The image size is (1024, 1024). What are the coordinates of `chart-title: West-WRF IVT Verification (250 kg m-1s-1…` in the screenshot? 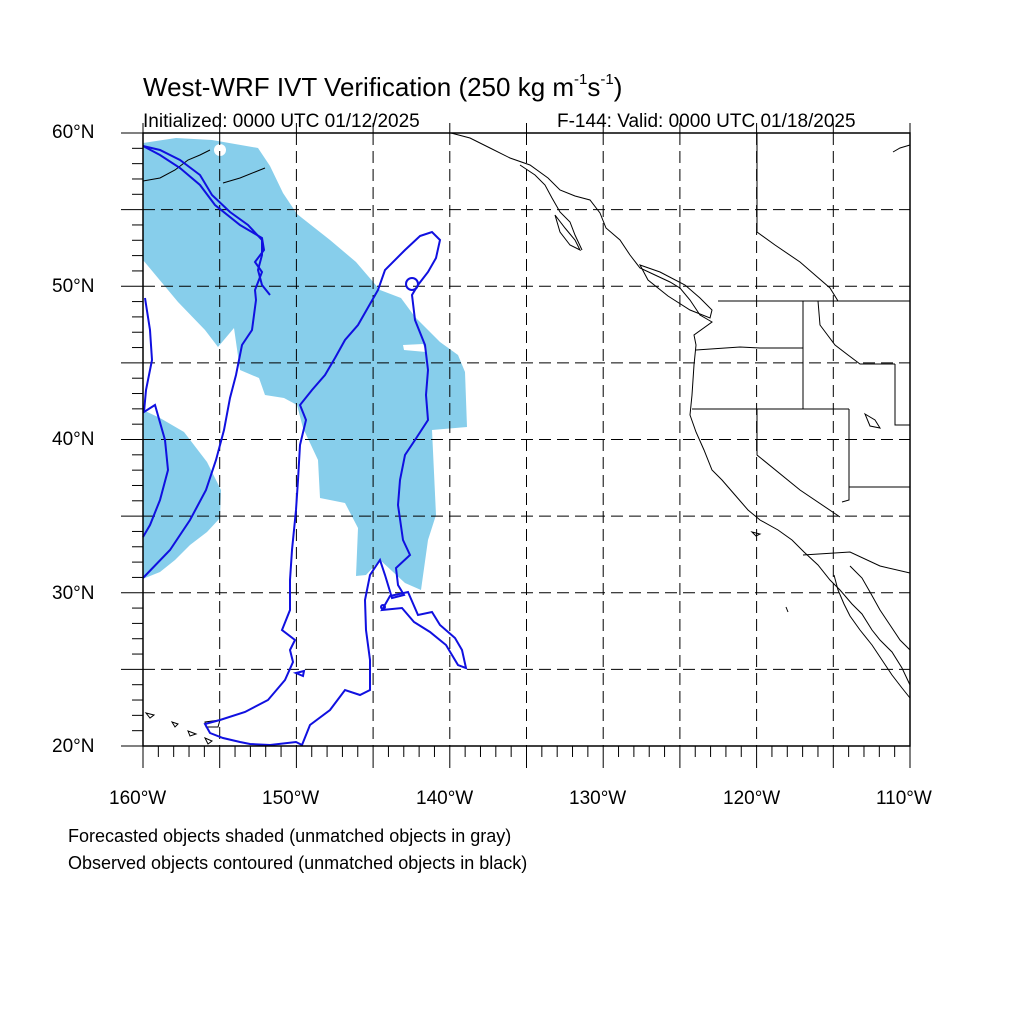 It's located at (383, 86).